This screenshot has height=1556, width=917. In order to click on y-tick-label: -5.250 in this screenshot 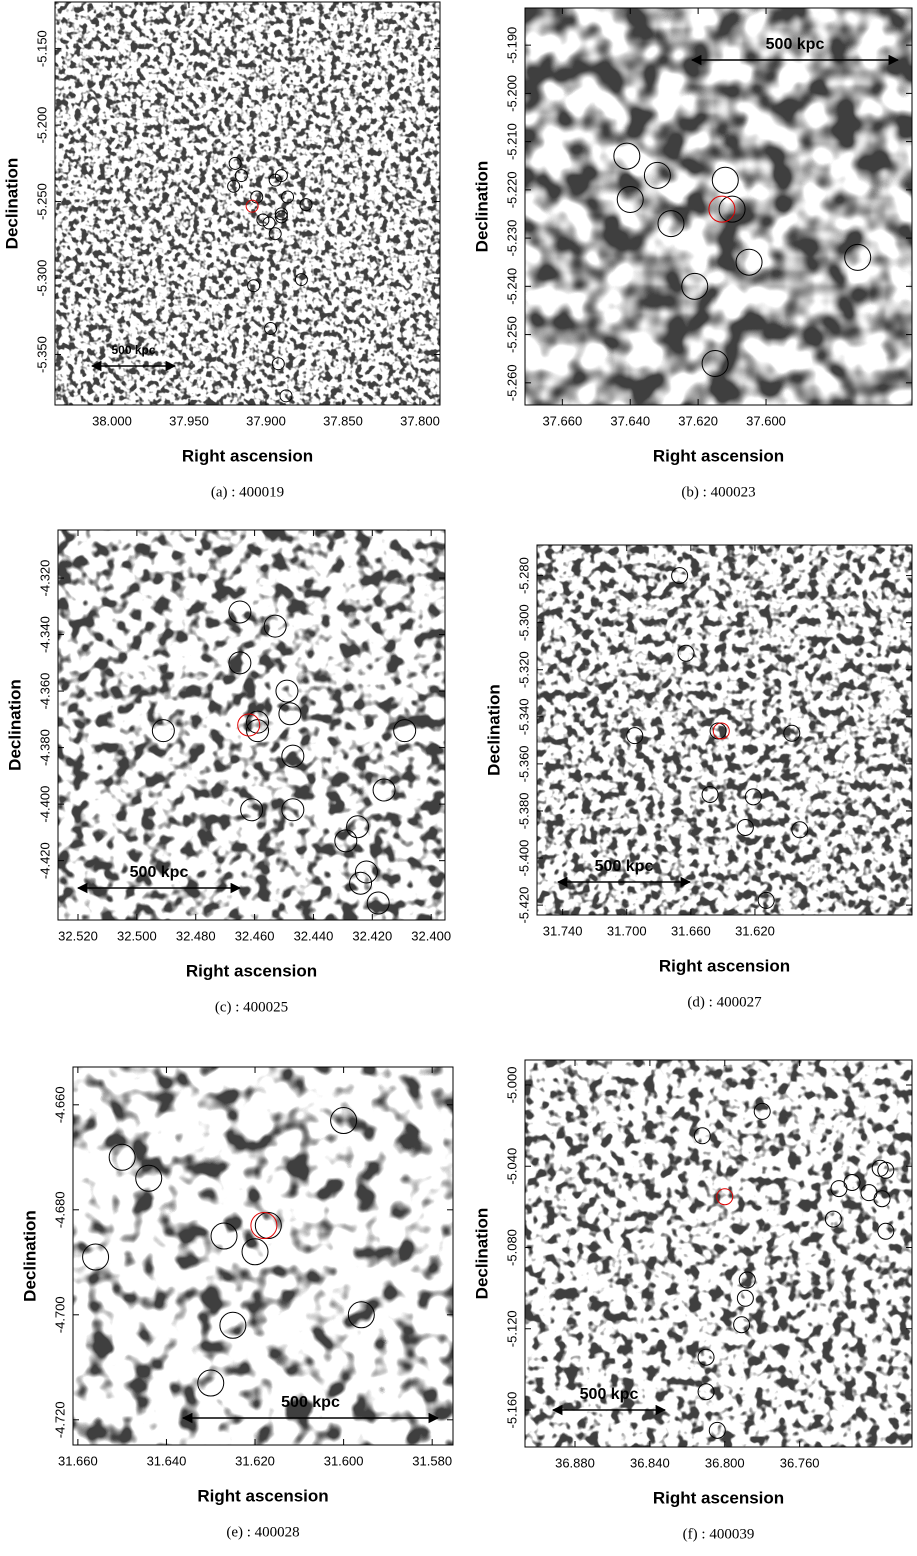, I will do `click(41, 201)`.